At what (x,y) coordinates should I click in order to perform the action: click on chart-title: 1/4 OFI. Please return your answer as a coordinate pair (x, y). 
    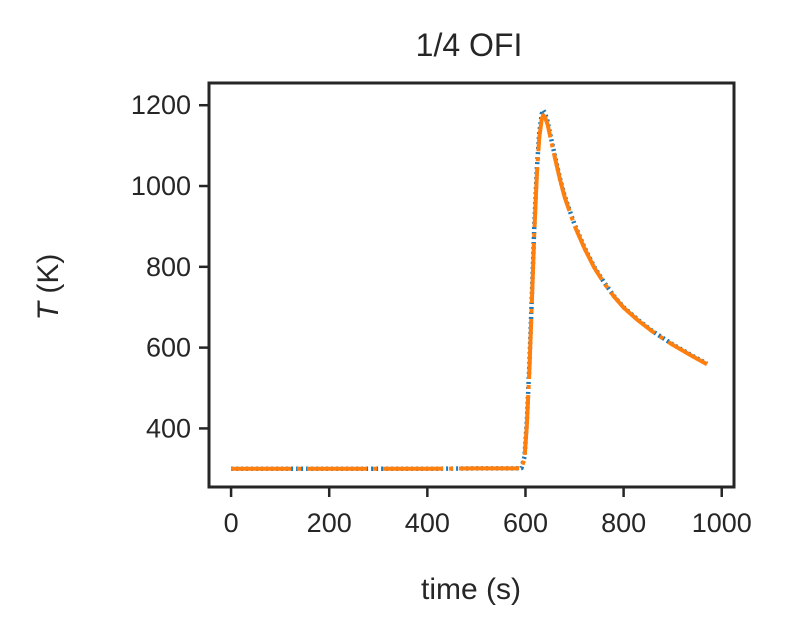
    Looking at the image, I should click on (469, 45).